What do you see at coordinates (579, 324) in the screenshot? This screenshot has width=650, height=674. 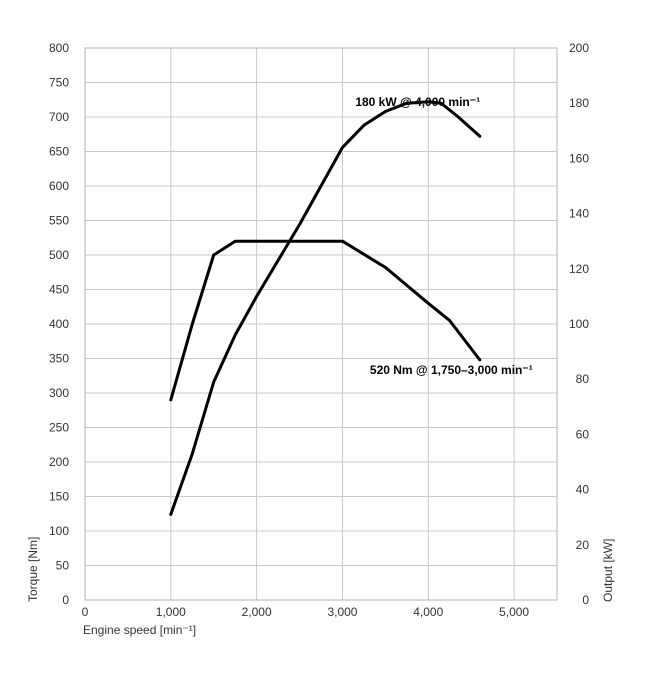 I see `y-right-tick-label: 100` at bounding box center [579, 324].